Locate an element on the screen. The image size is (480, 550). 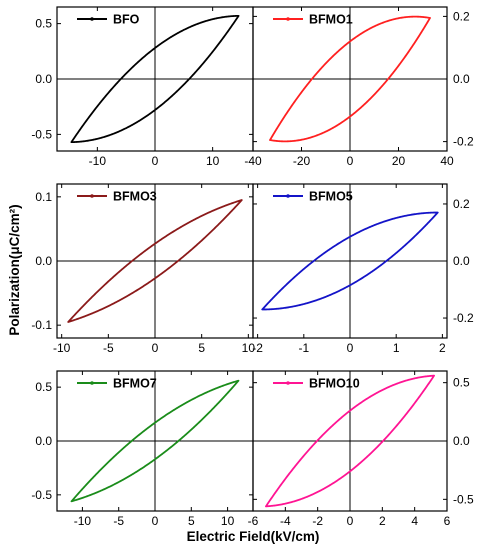
panel-bfmo1: -40 -20 0 20 40 -0.2 0.0 0.2 BFMO1 is located at coordinates (359, 87).